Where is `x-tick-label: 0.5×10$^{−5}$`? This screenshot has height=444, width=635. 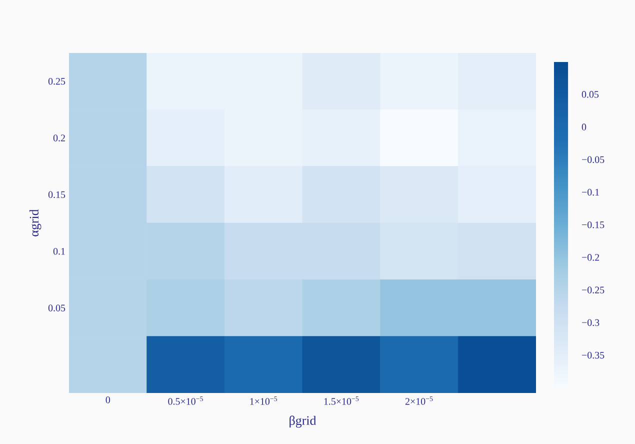
x-tick-label: 0.5×10$^{−5}$ is located at coordinates (185, 400).